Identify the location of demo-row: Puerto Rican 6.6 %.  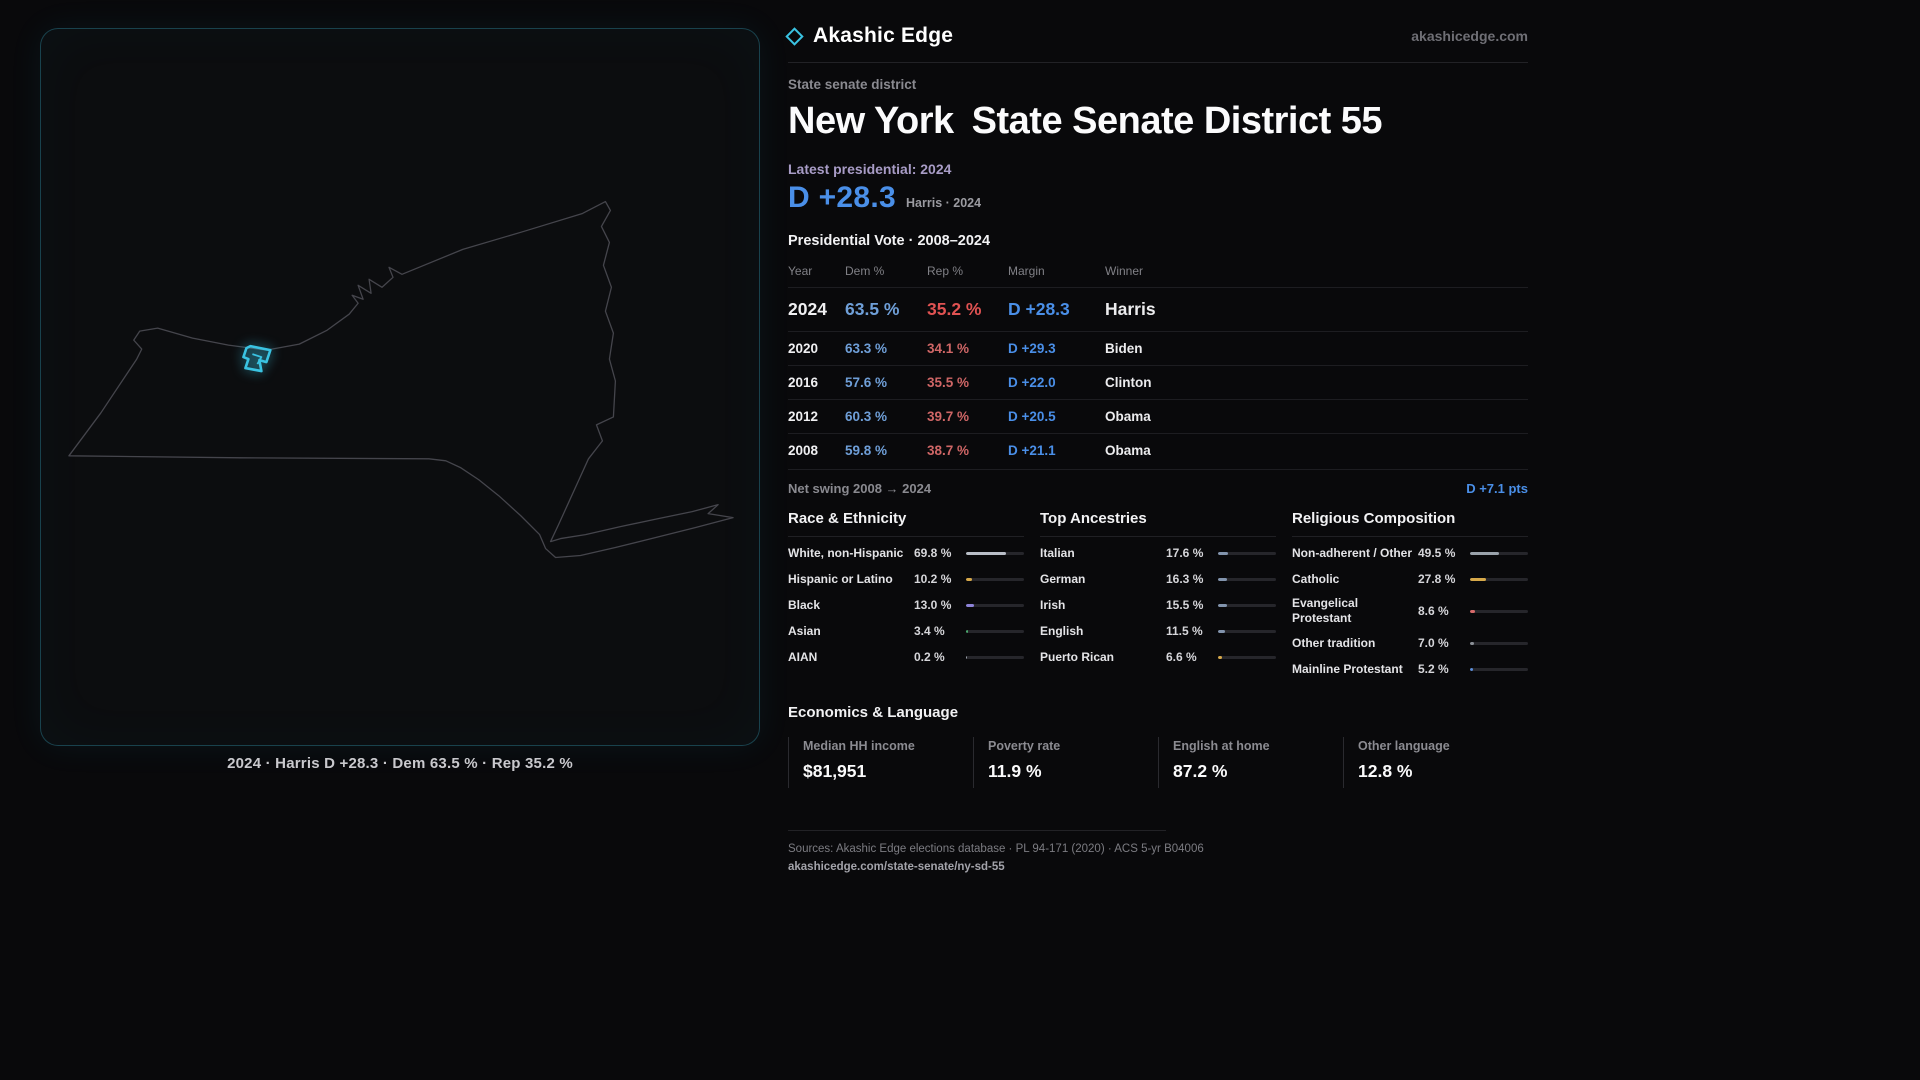
(1158, 657).